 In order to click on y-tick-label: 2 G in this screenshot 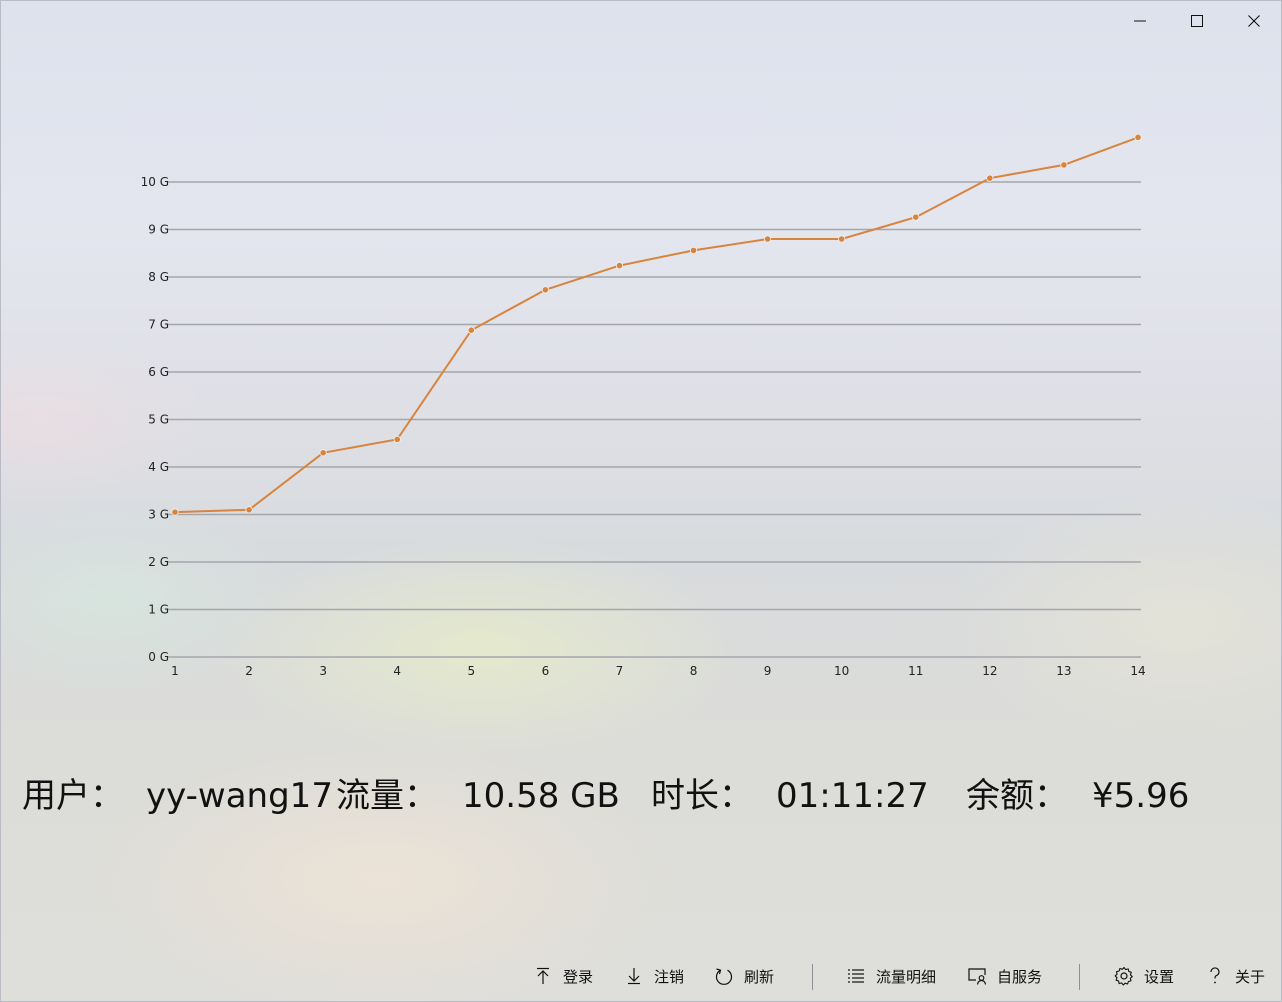, I will do `click(158, 562)`.